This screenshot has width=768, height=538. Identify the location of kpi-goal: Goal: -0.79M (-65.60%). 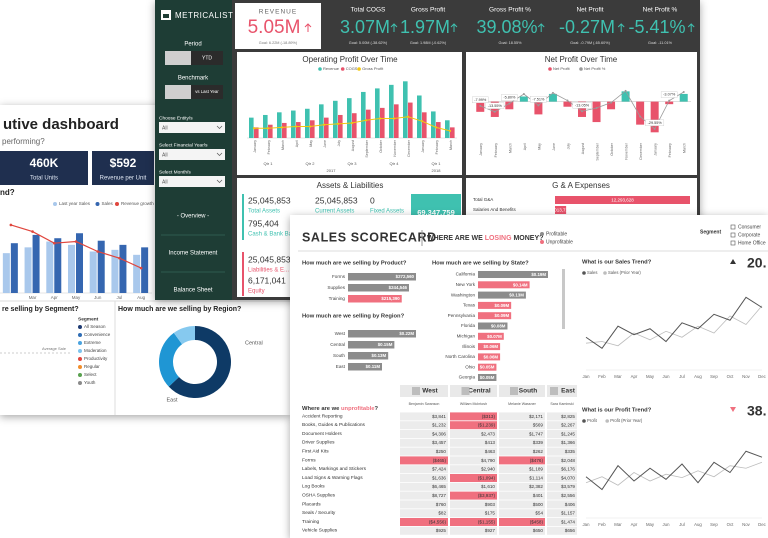
(590, 43).